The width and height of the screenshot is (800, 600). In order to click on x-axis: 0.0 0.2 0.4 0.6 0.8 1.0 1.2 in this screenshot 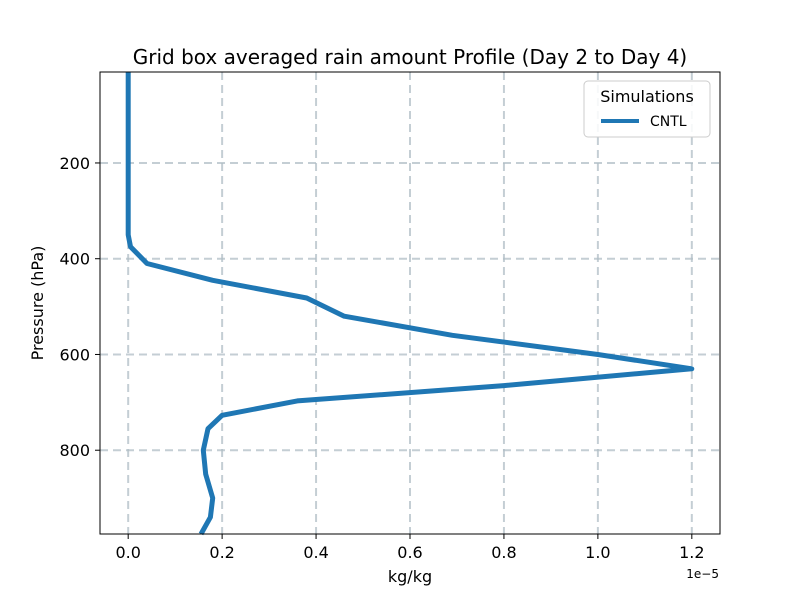, I will do `click(410, 548)`.